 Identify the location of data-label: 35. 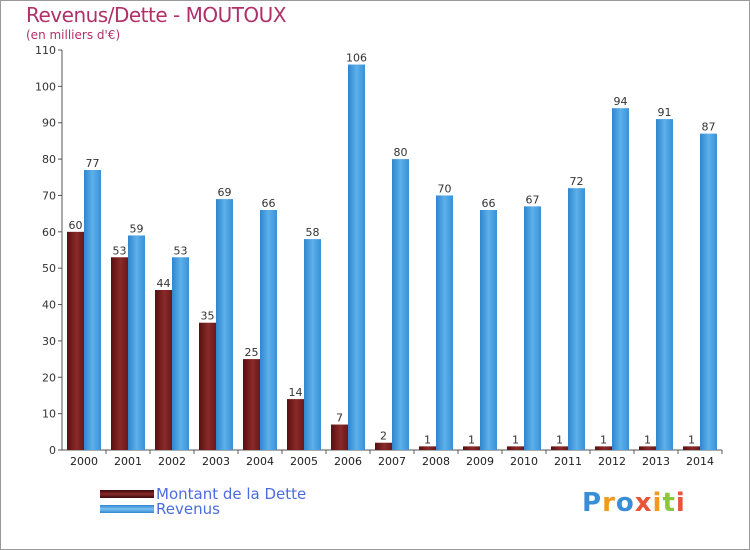
(208, 316).